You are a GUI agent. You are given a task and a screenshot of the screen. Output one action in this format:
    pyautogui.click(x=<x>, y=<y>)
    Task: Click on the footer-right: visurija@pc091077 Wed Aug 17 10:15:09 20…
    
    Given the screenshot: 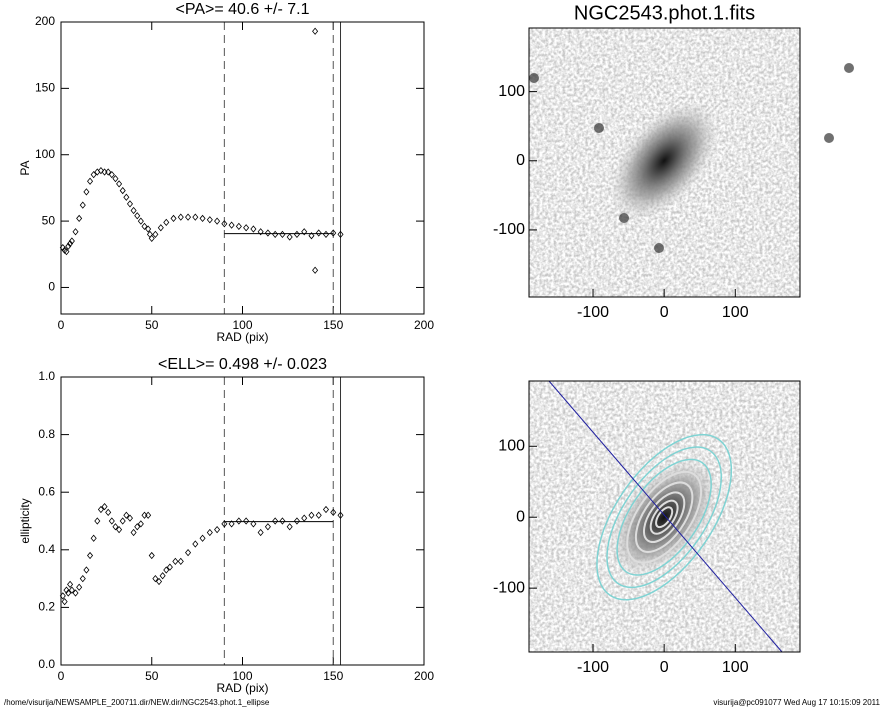 What is the action you would take?
    pyautogui.click(x=796, y=702)
    